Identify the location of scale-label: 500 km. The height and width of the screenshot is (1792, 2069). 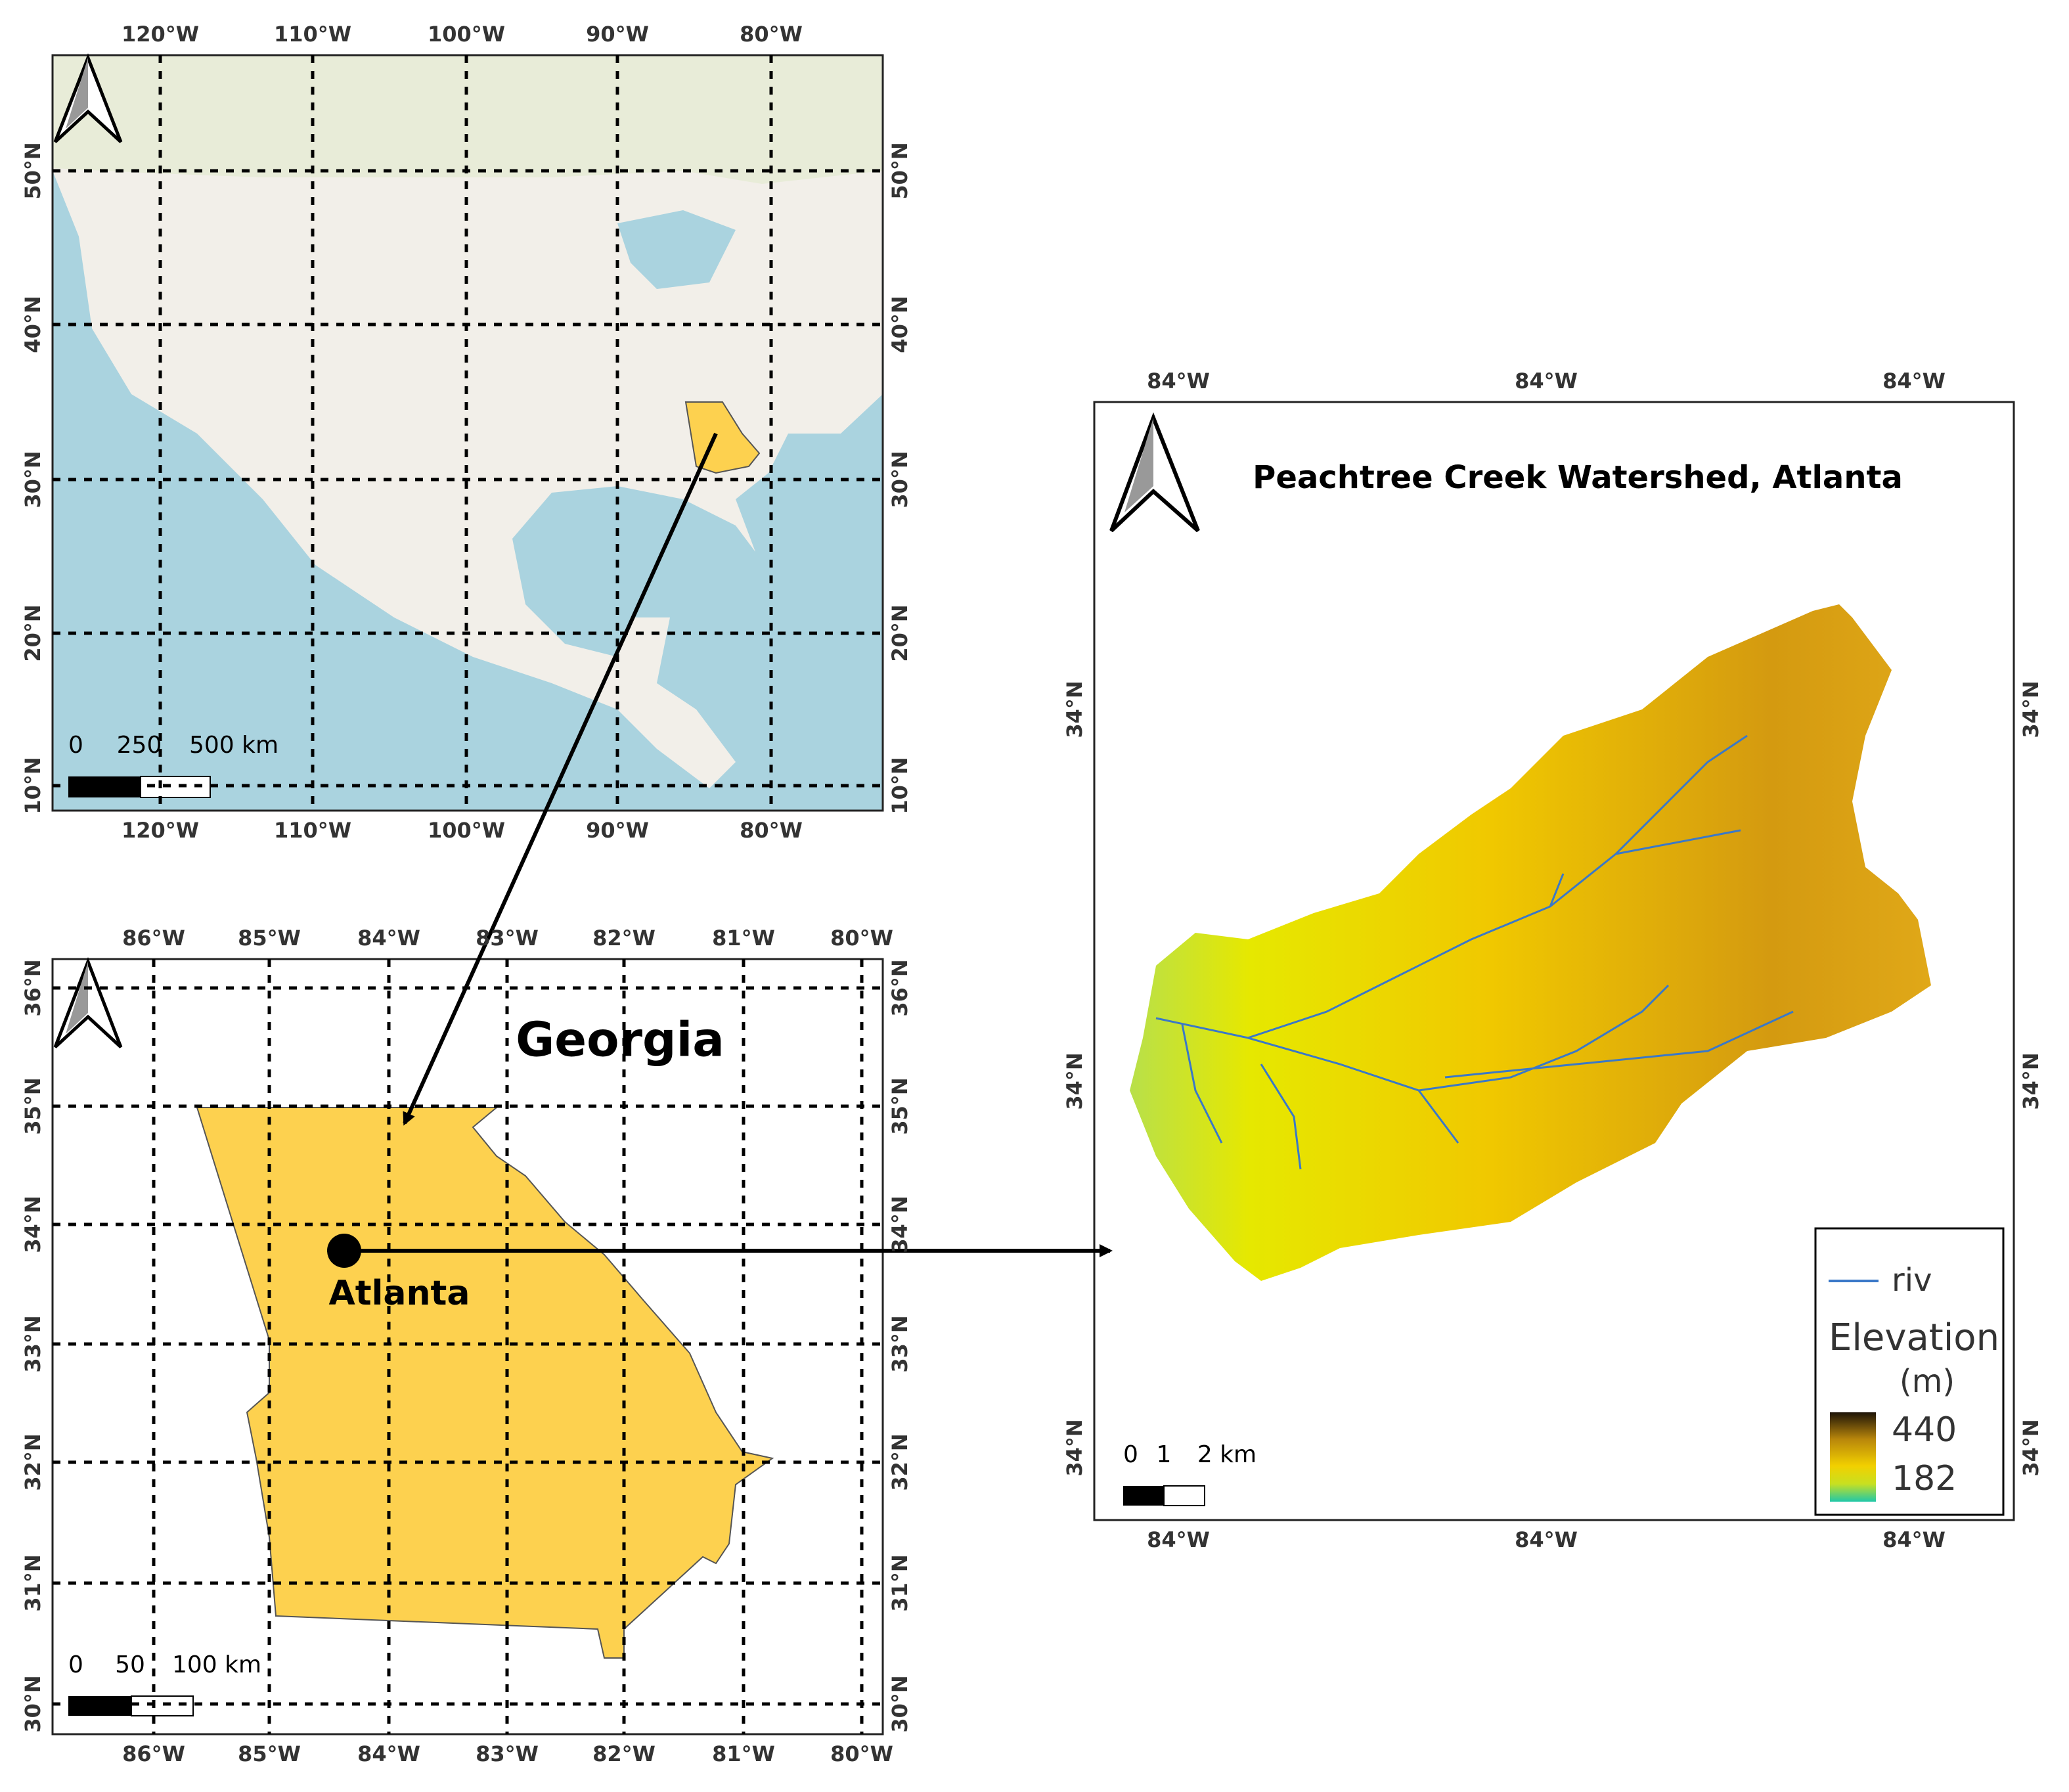
(233, 745).